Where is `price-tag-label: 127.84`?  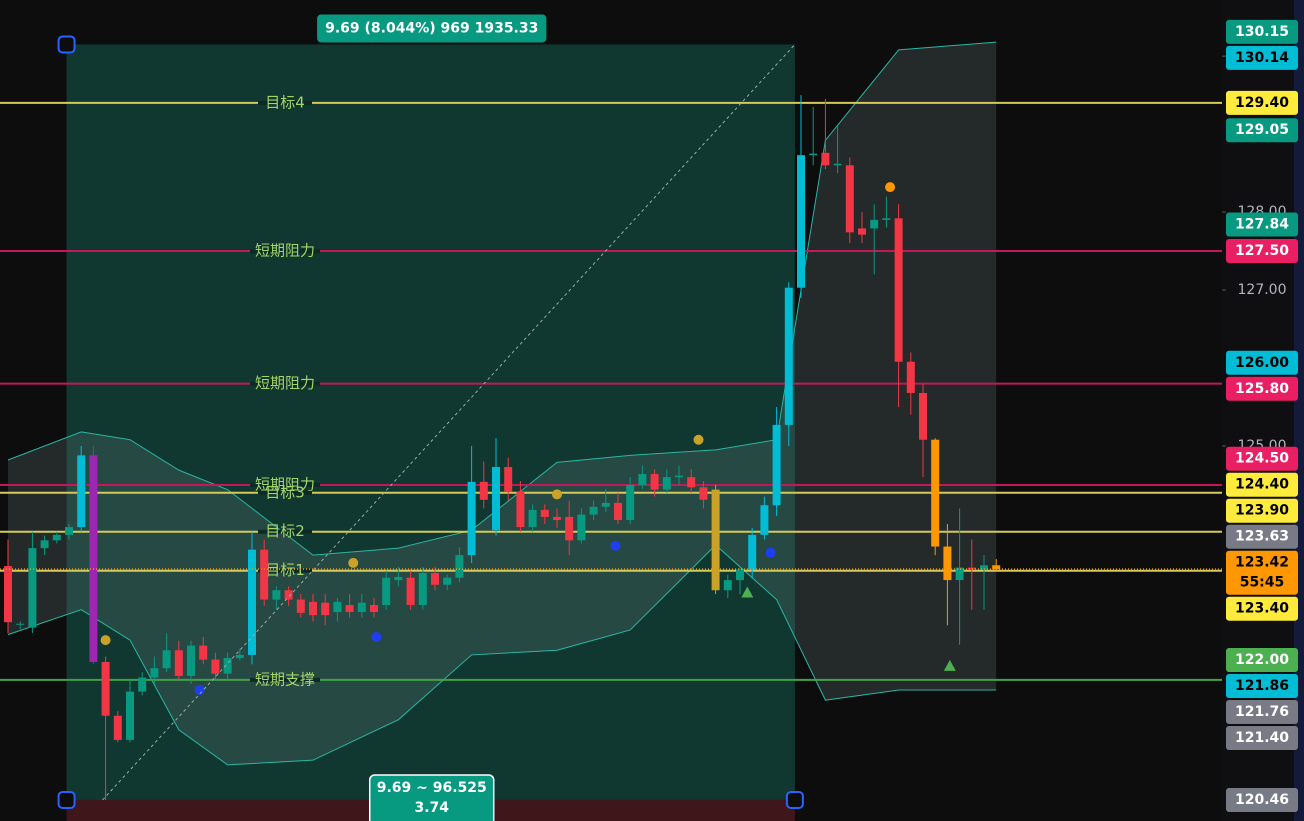
price-tag-label: 127.84 is located at coordinates (1262, 225).